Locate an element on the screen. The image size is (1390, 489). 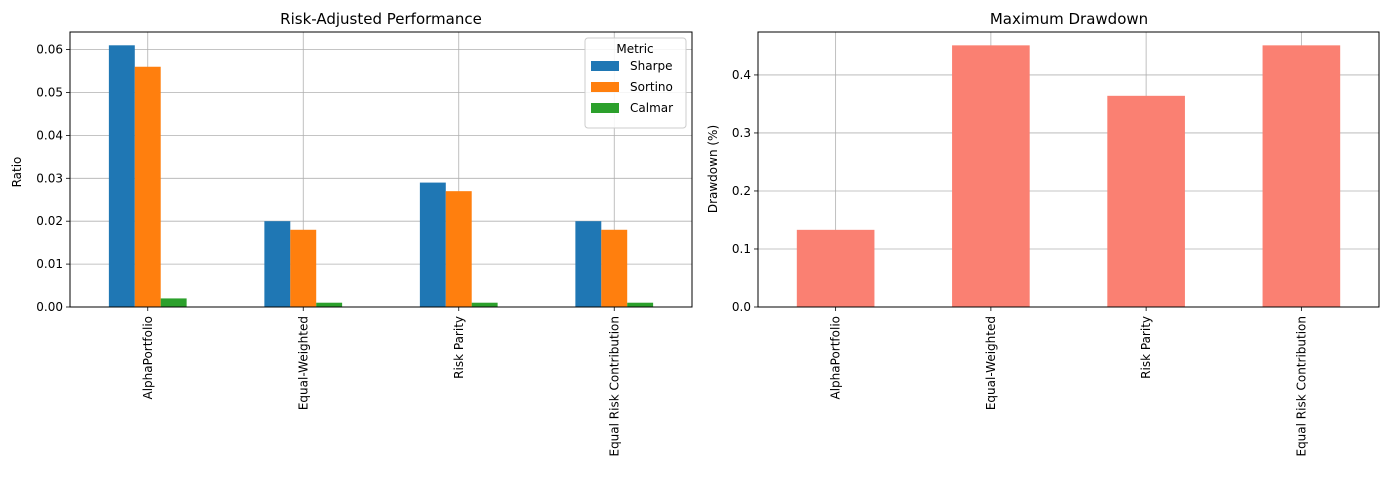
legend: Metric Sharpe Sortino Calmar is located at coordinates (635, 83).